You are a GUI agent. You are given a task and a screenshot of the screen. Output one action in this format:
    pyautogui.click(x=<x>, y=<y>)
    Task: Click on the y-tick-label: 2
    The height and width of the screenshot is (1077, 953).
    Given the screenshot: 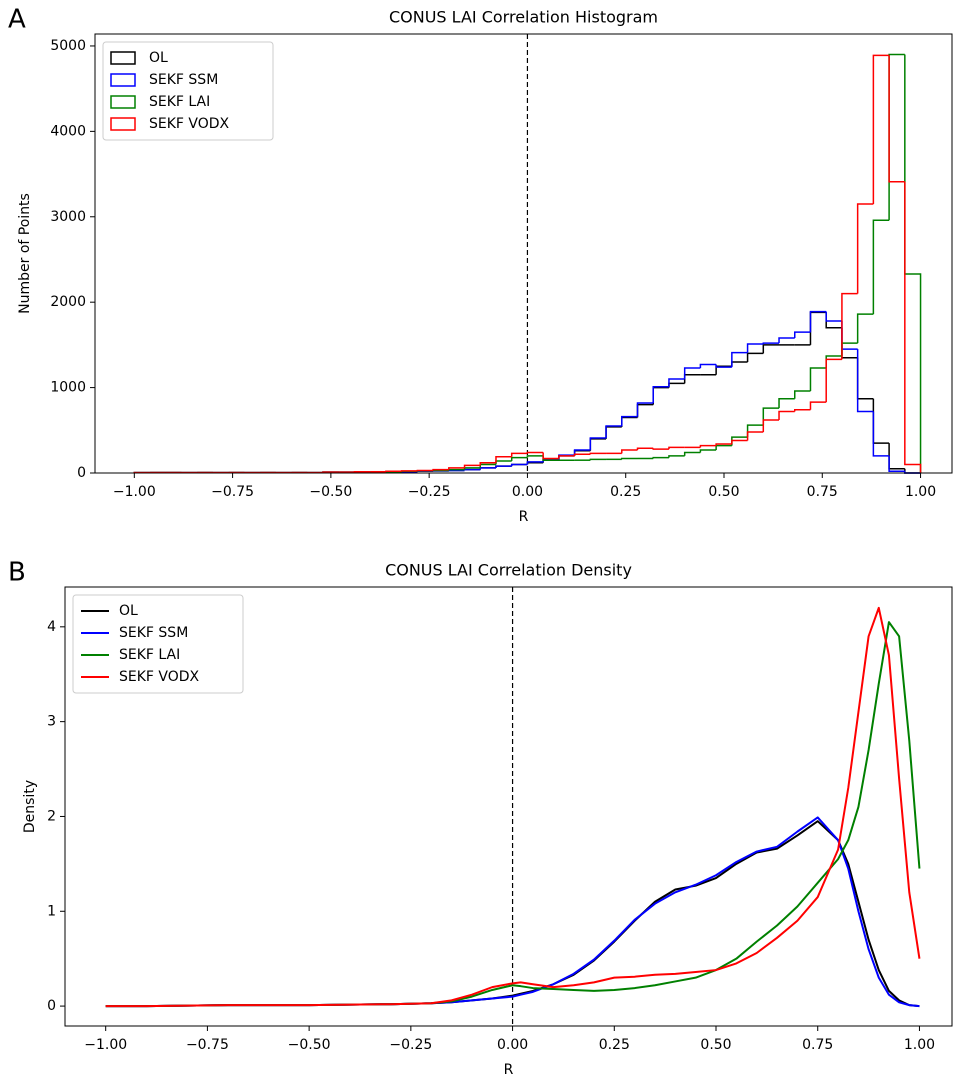 What is the action you would take?
    pyautogui.click(x=51, y=816)
    